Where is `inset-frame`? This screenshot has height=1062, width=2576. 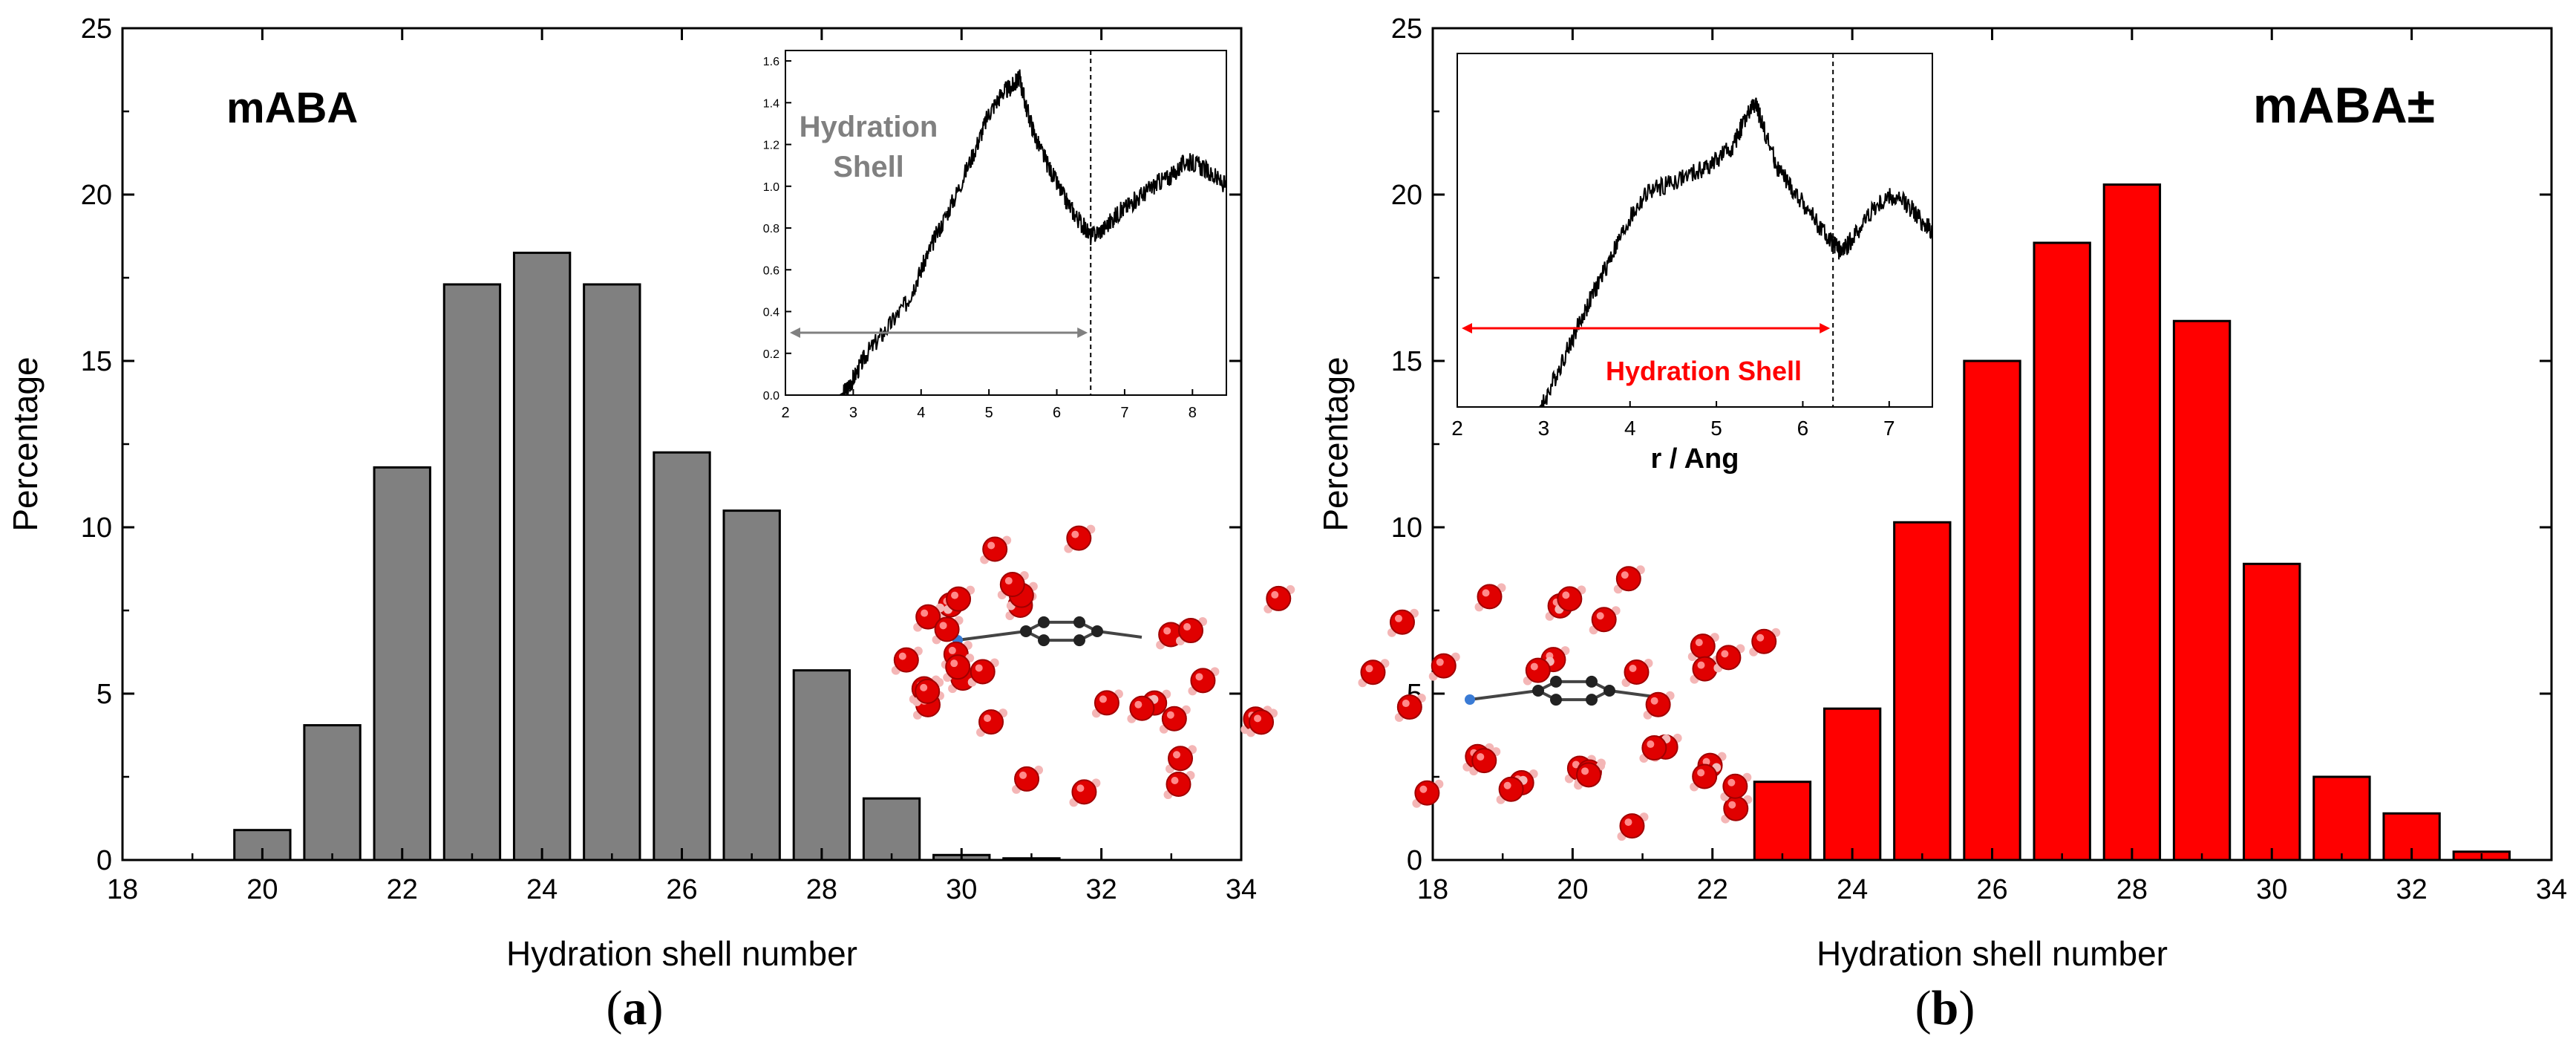
inset-frame is located at coordinates (1006, 223).